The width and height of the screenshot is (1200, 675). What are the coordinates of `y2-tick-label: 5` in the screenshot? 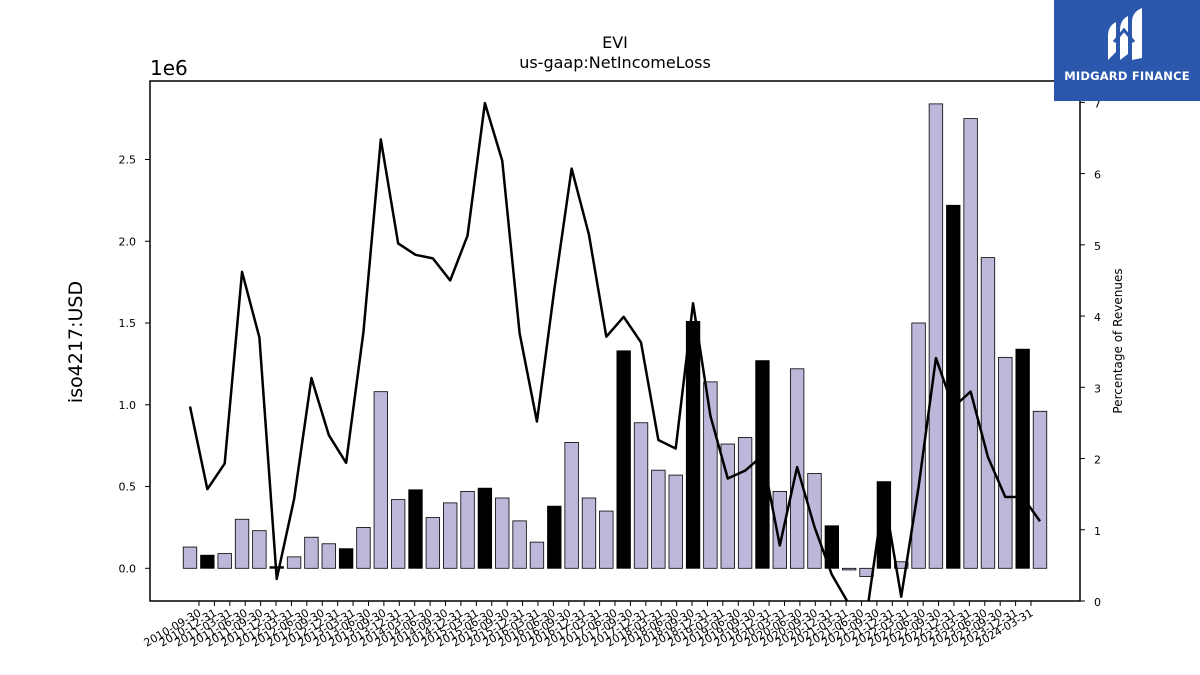 It's located at (1097, 246).